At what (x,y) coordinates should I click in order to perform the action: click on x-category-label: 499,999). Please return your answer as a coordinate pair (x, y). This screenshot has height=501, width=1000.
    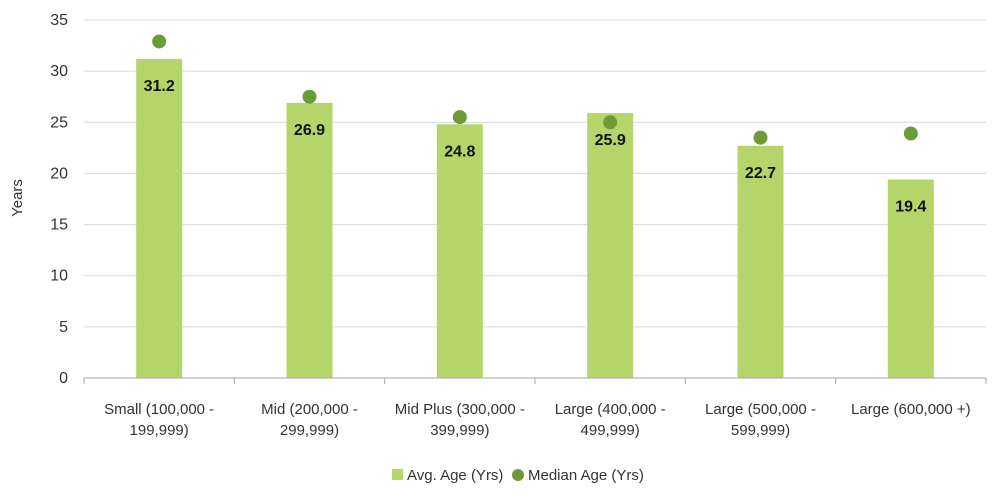
    Looking at the image, I should click on (610, 430).